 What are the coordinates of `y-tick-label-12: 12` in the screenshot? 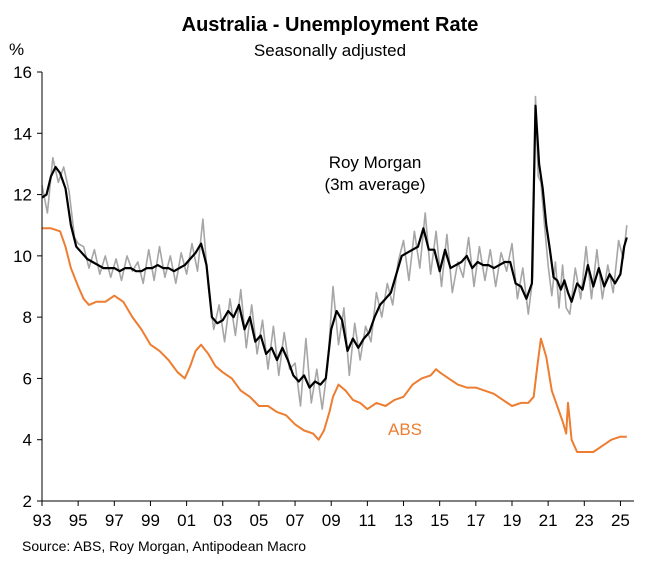 It's located at (22, 195).